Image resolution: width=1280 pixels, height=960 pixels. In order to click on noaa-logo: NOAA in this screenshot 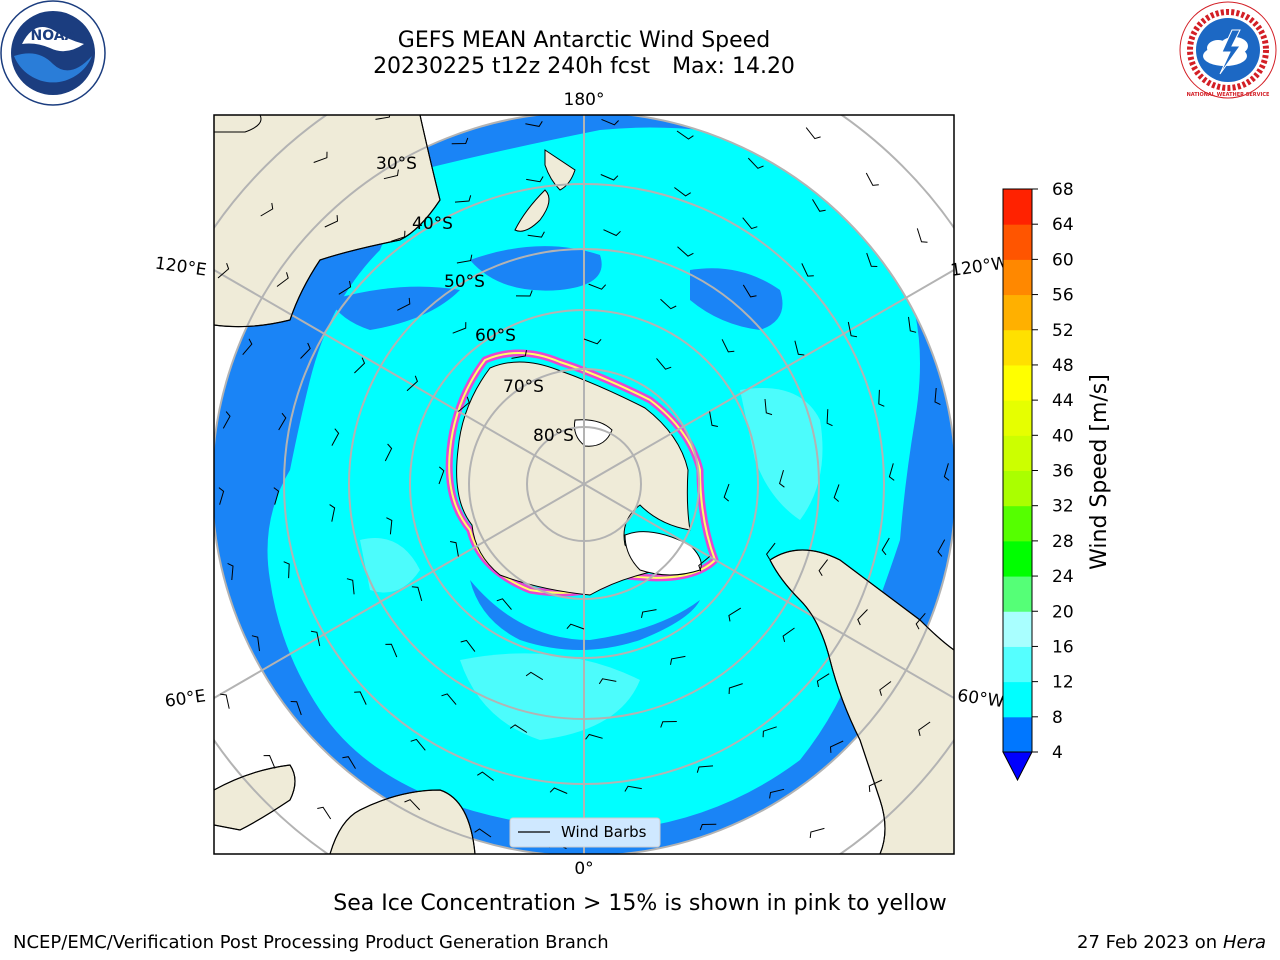, I will do `click(53, 53)`.